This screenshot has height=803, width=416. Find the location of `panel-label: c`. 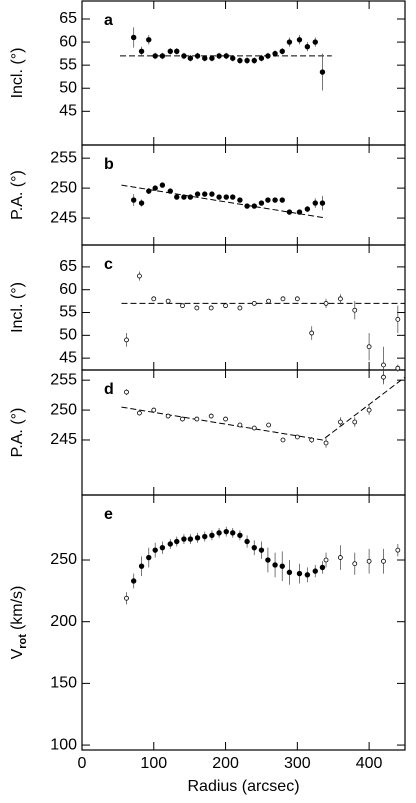

panel-label: c is located at coordinates (108, 264).